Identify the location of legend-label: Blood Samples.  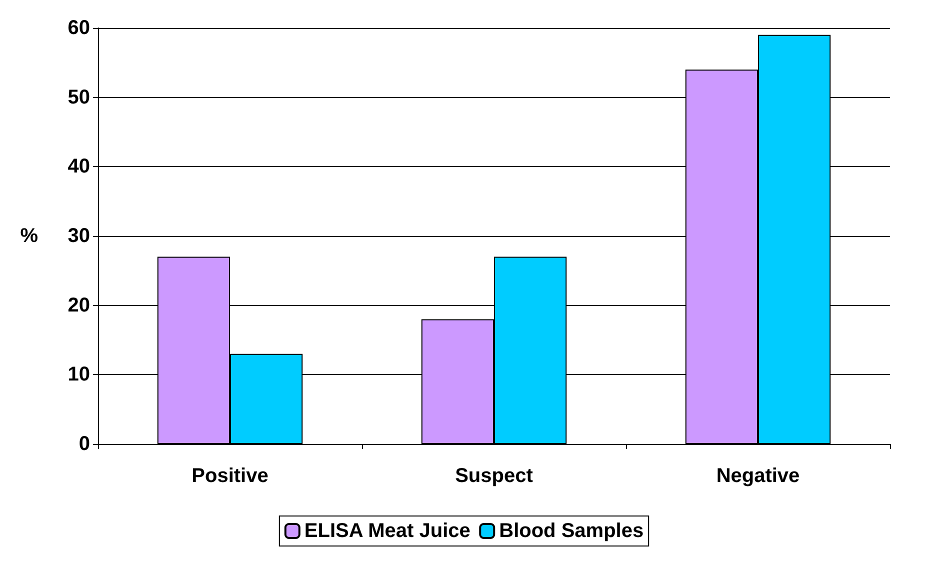
(571, 531).